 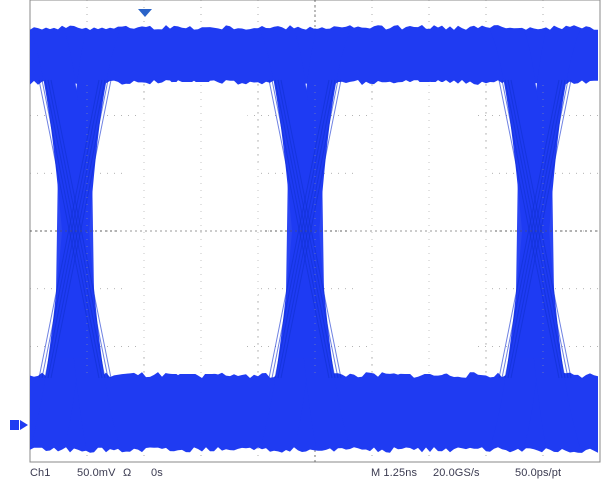 I want to click on horizontal-timebase: M 1.25ns, so click(x=394, y=473).